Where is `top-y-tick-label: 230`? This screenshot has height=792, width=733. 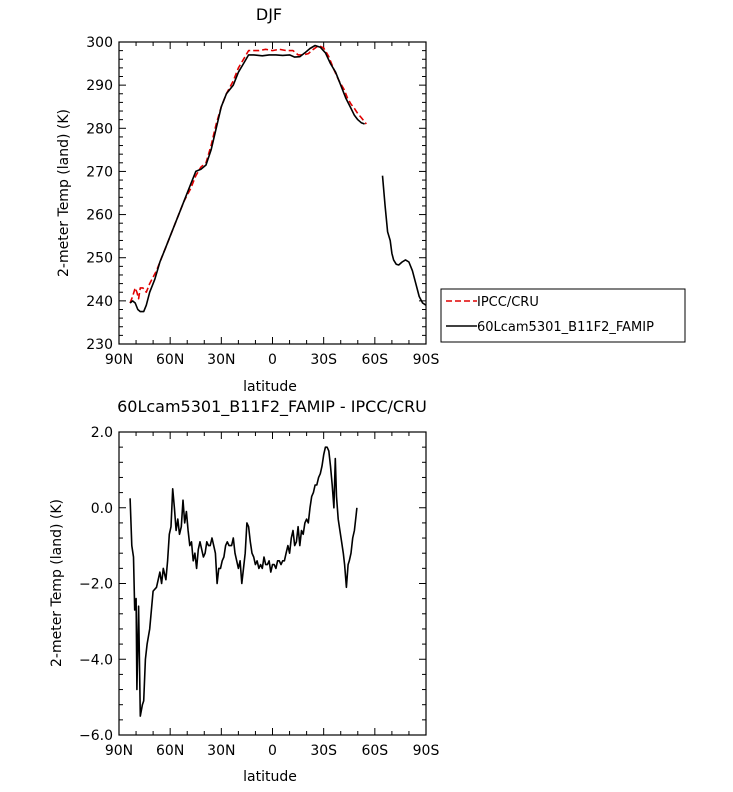 top-y-tick-label: 230 is located at coordinates (99, 345).